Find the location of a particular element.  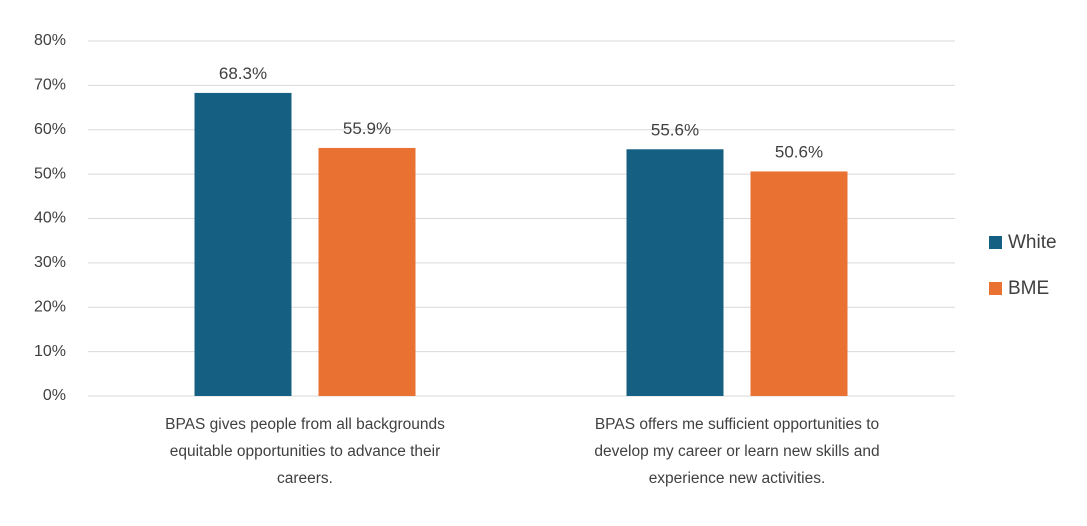

y-axis-tick-labels: 0% 10% 20% 30% 40% 50% 60% 70% 80% is located at coordinates (50, 218).